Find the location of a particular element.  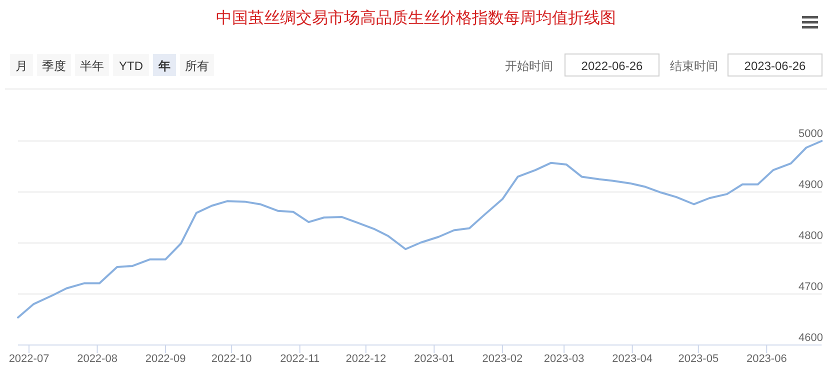

x-tick-label: 2023-01 is located at coordinates (434, 359).